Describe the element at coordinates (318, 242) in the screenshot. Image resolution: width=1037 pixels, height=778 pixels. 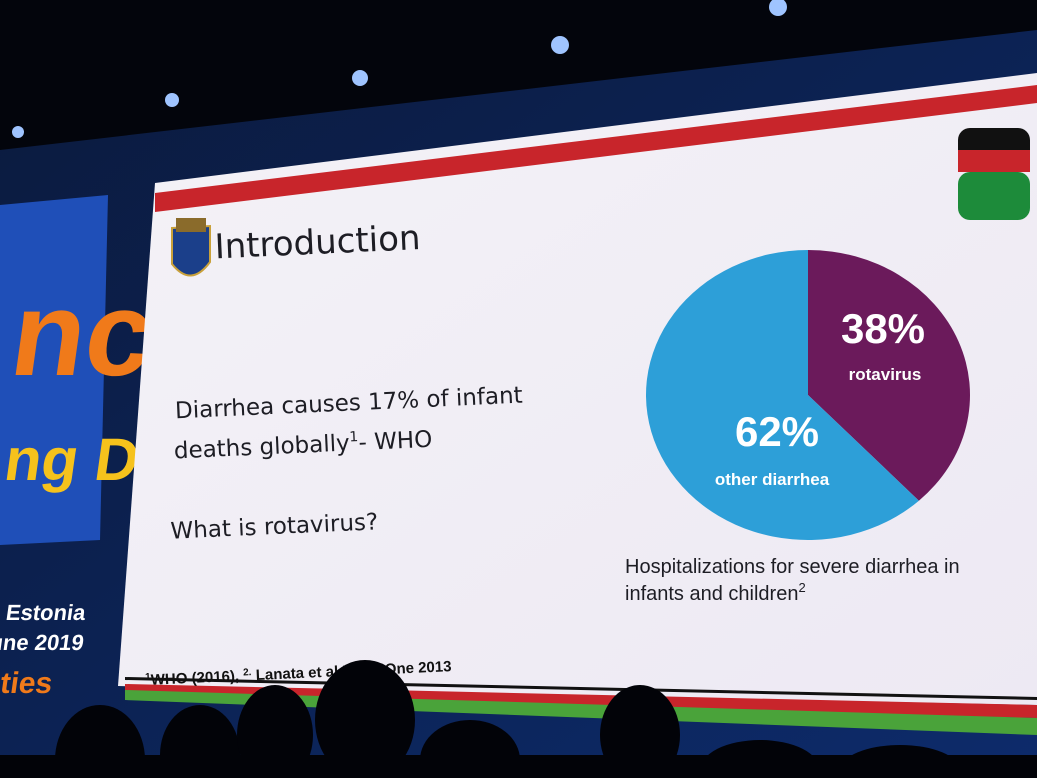
I see `slide-title: Introduction` at that location.